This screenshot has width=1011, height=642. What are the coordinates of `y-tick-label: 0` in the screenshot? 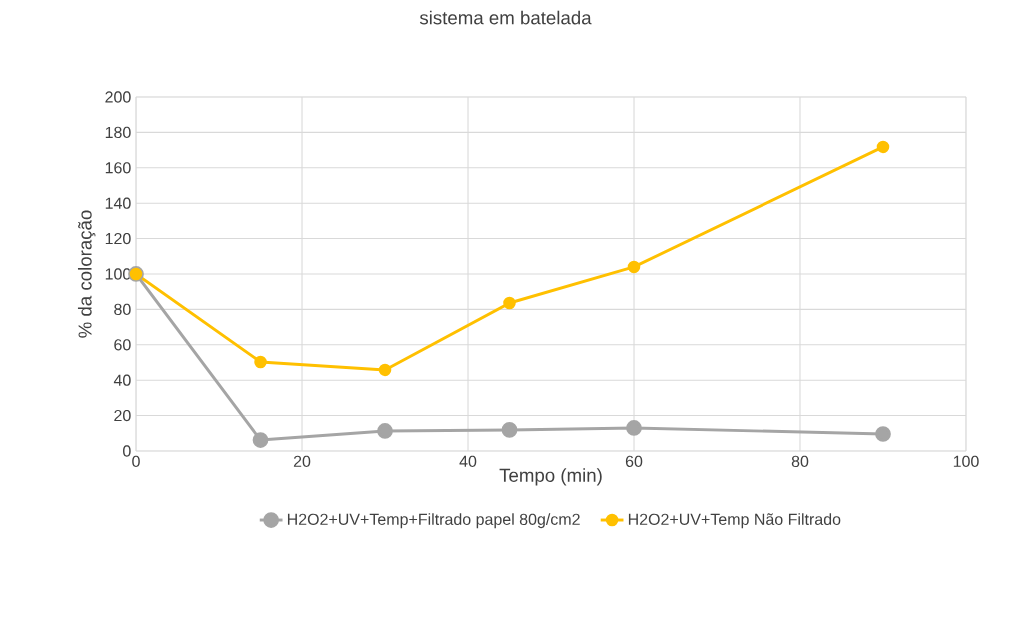 It's located at (127, 451).